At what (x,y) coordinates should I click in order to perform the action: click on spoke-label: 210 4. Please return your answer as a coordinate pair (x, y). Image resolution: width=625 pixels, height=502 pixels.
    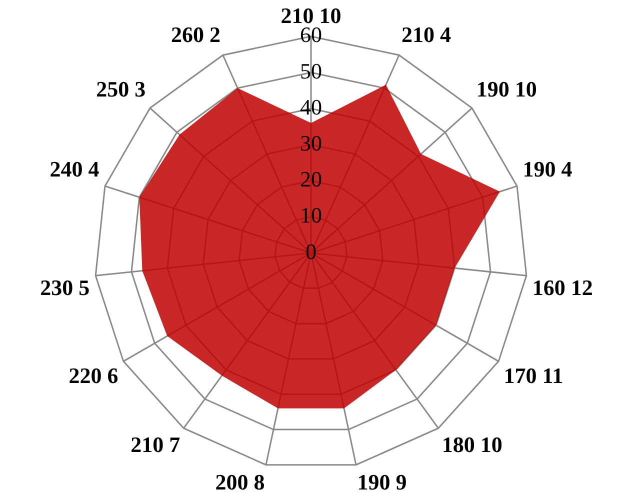
    Looking at the image, I should click on (427, 35).